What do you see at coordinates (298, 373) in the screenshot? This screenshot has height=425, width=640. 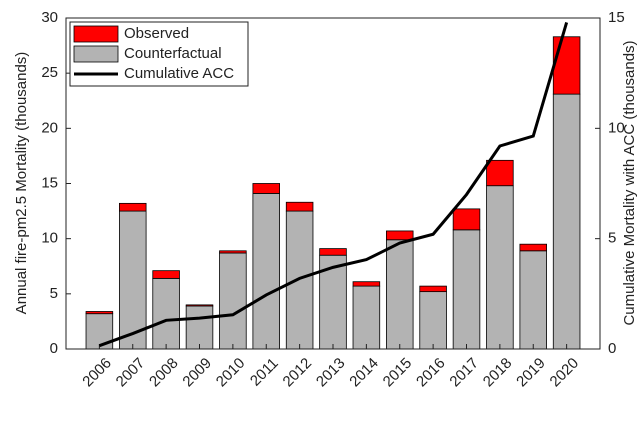 I see `x-tick-label: 2012` at bounding box center [298, 373].